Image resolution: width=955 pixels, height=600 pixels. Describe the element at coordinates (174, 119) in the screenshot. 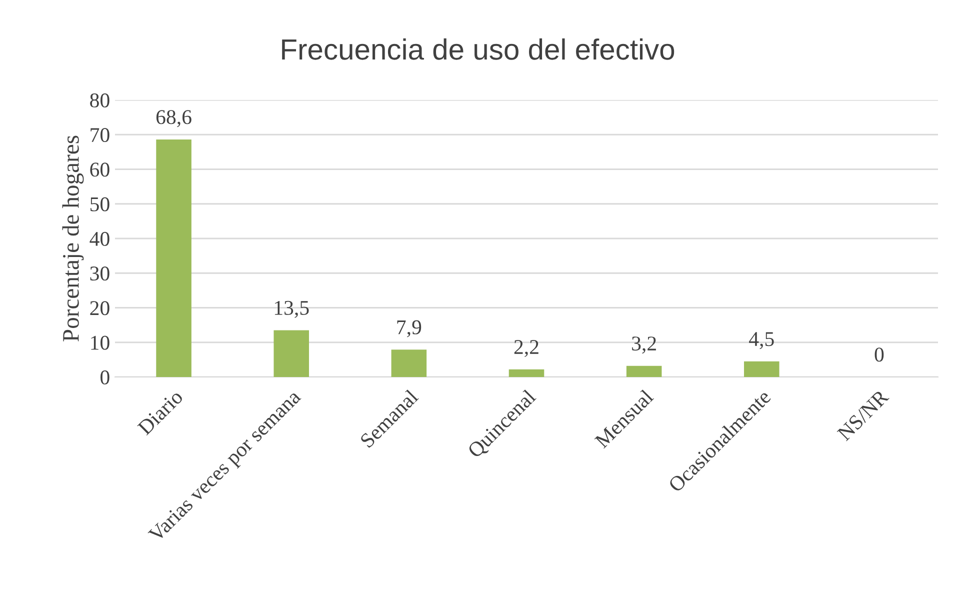

I see `data-label: 68,6` at that location.